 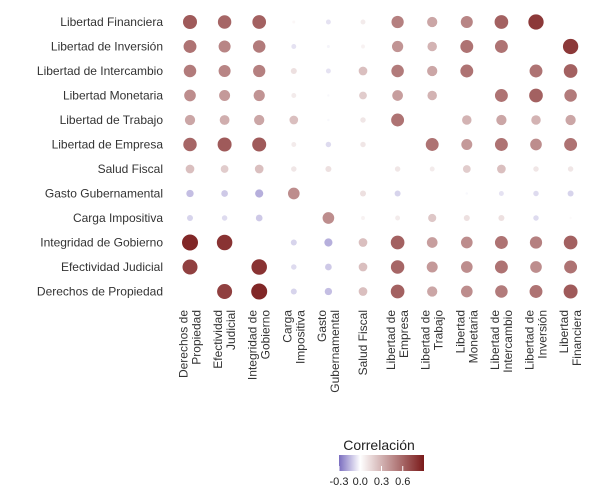 I want to click on legend-tick-label: 0.3, so click(x=381, y=482).